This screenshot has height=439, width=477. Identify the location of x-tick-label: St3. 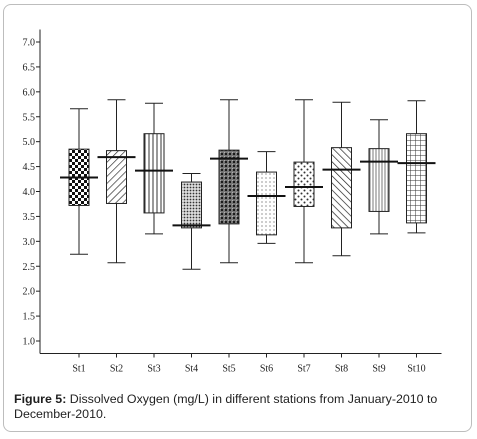
(153, 368).